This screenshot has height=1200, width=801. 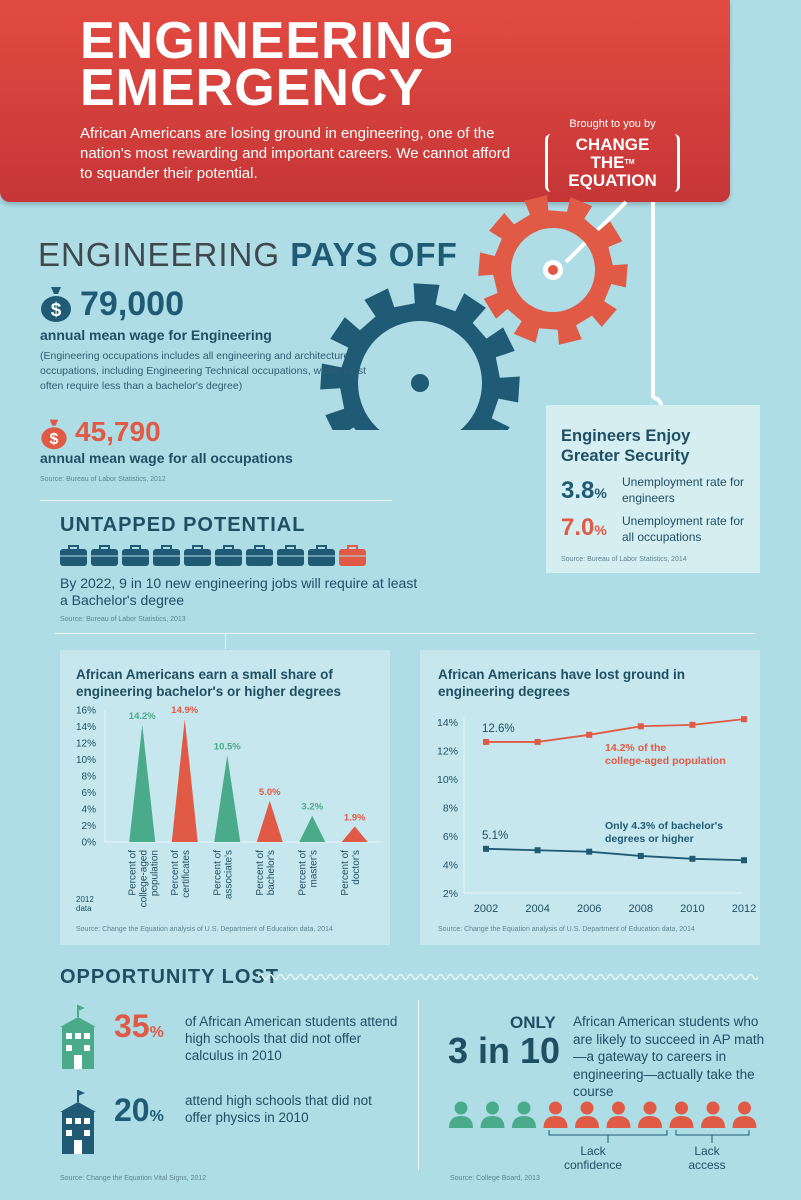 I want to click on chart1-ytick: 12%, so click(x=86, y=744).